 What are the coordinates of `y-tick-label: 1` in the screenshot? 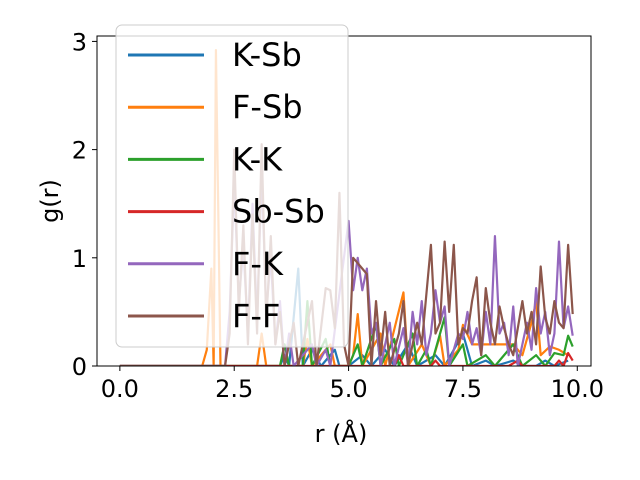 It's located at (79, 259).